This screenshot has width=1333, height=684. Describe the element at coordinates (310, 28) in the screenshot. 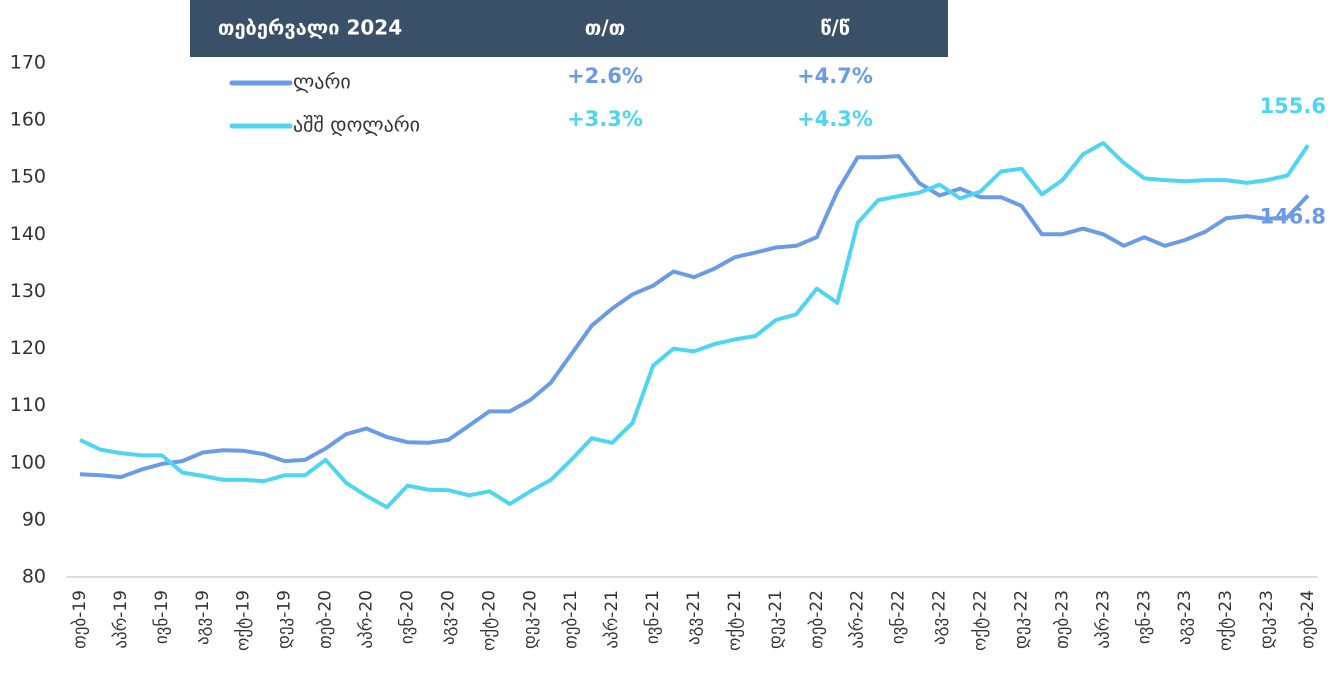

I see `header-title: თებერვალი 2024` at that location.